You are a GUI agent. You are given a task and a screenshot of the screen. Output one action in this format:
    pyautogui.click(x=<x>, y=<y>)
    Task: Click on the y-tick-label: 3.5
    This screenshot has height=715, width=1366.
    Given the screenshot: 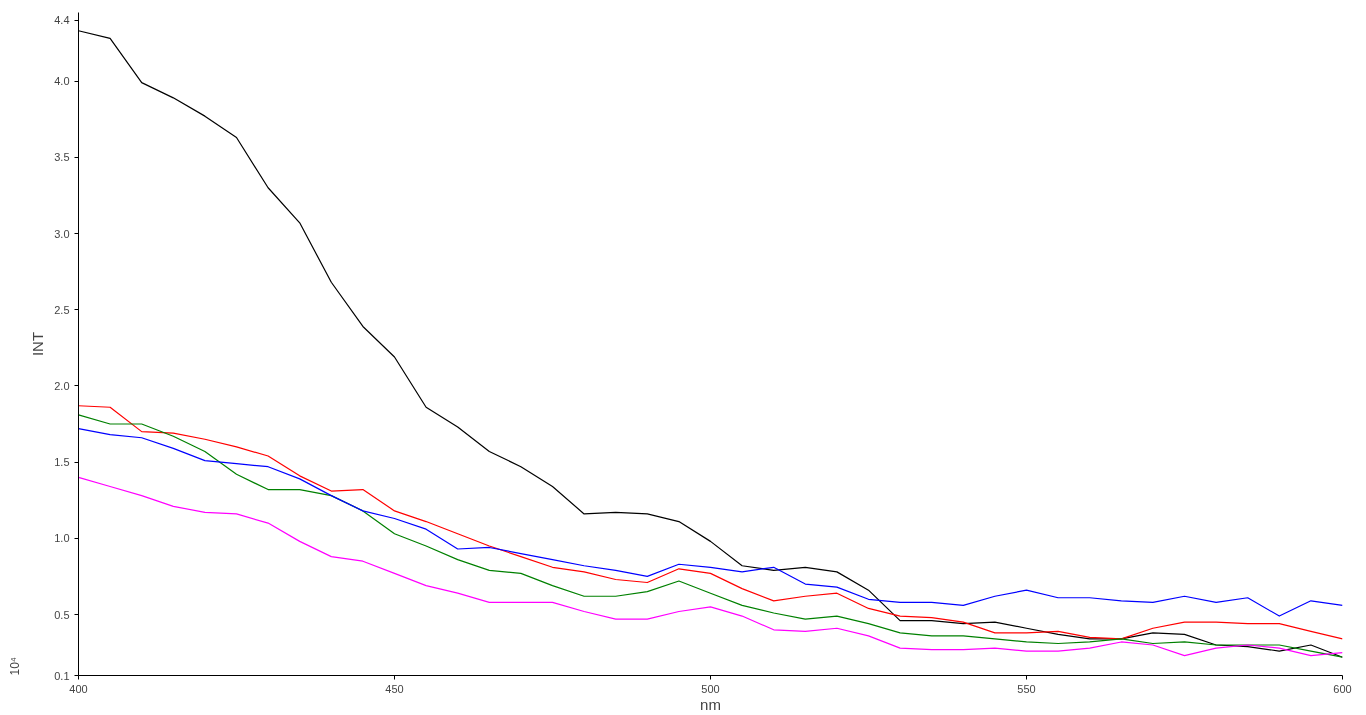 What is the action you would take?
    pyautogui.click(x=62, y=157)
    